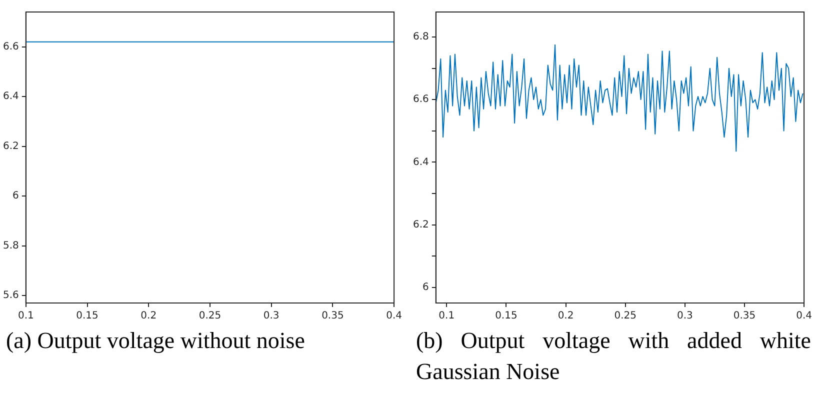  Describe the element at coordinates (155, 341) in the screenshot. I see `text: (a) Output voltage without noise` at that location.